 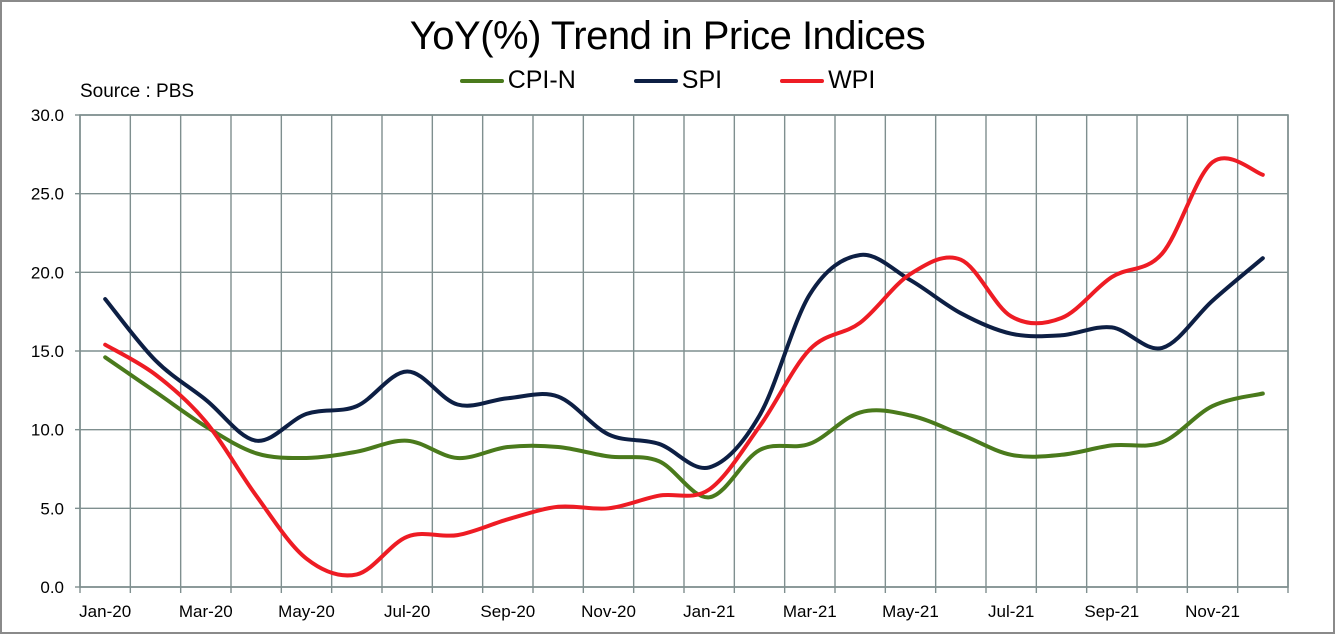 What do you see at coordinates (47, 272) in the screenshot?
I see `y-tick-label: 20.0` at bounding box center [47, 272].